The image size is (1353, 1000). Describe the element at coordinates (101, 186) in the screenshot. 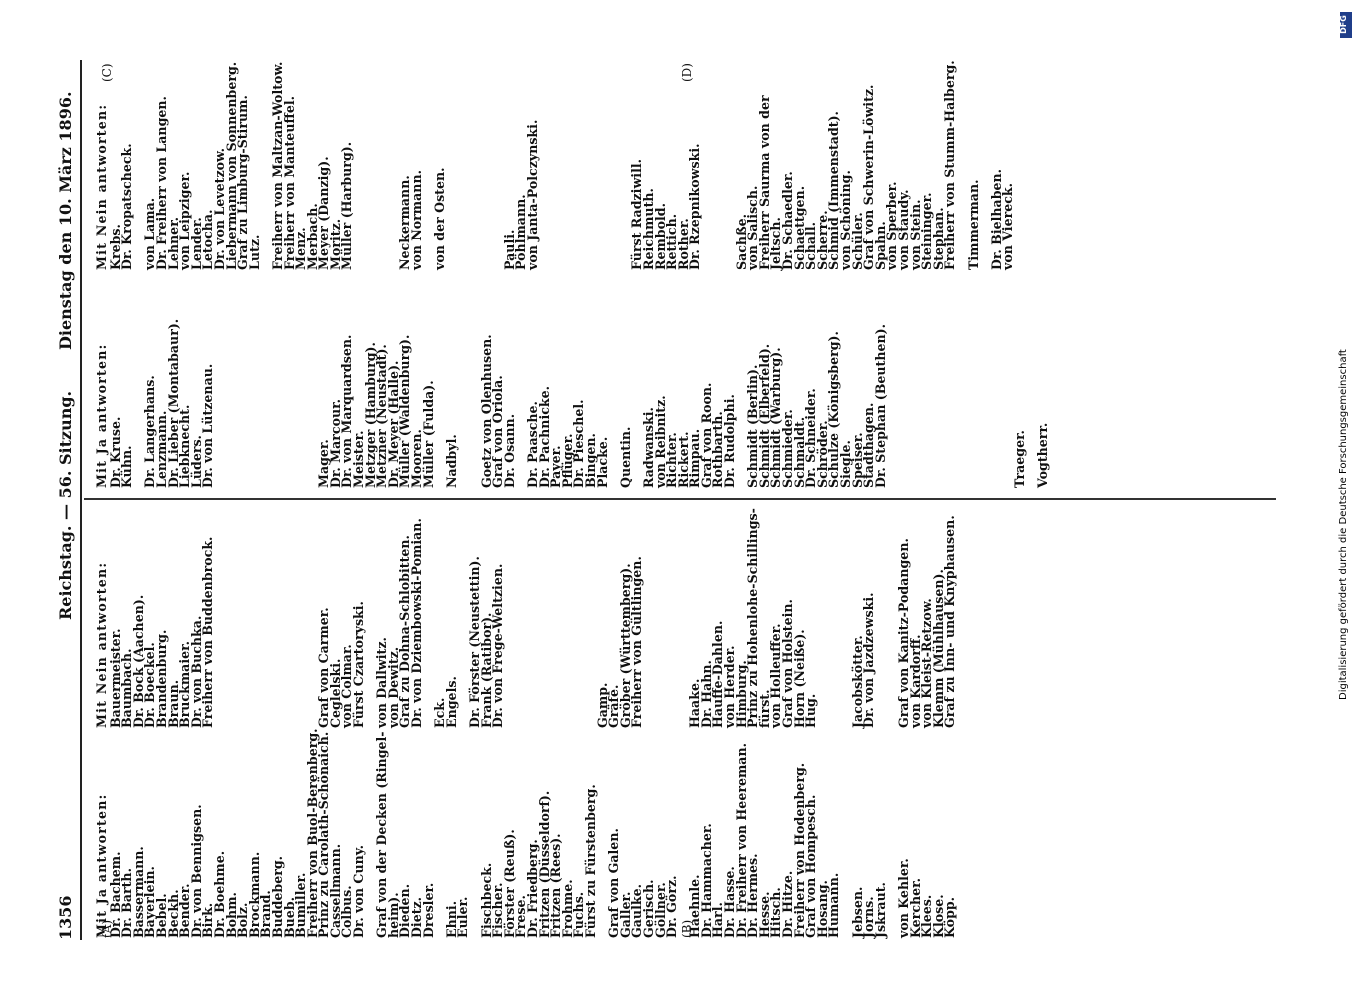

I see `column-heading: Mit Nein antworten:` at that location.